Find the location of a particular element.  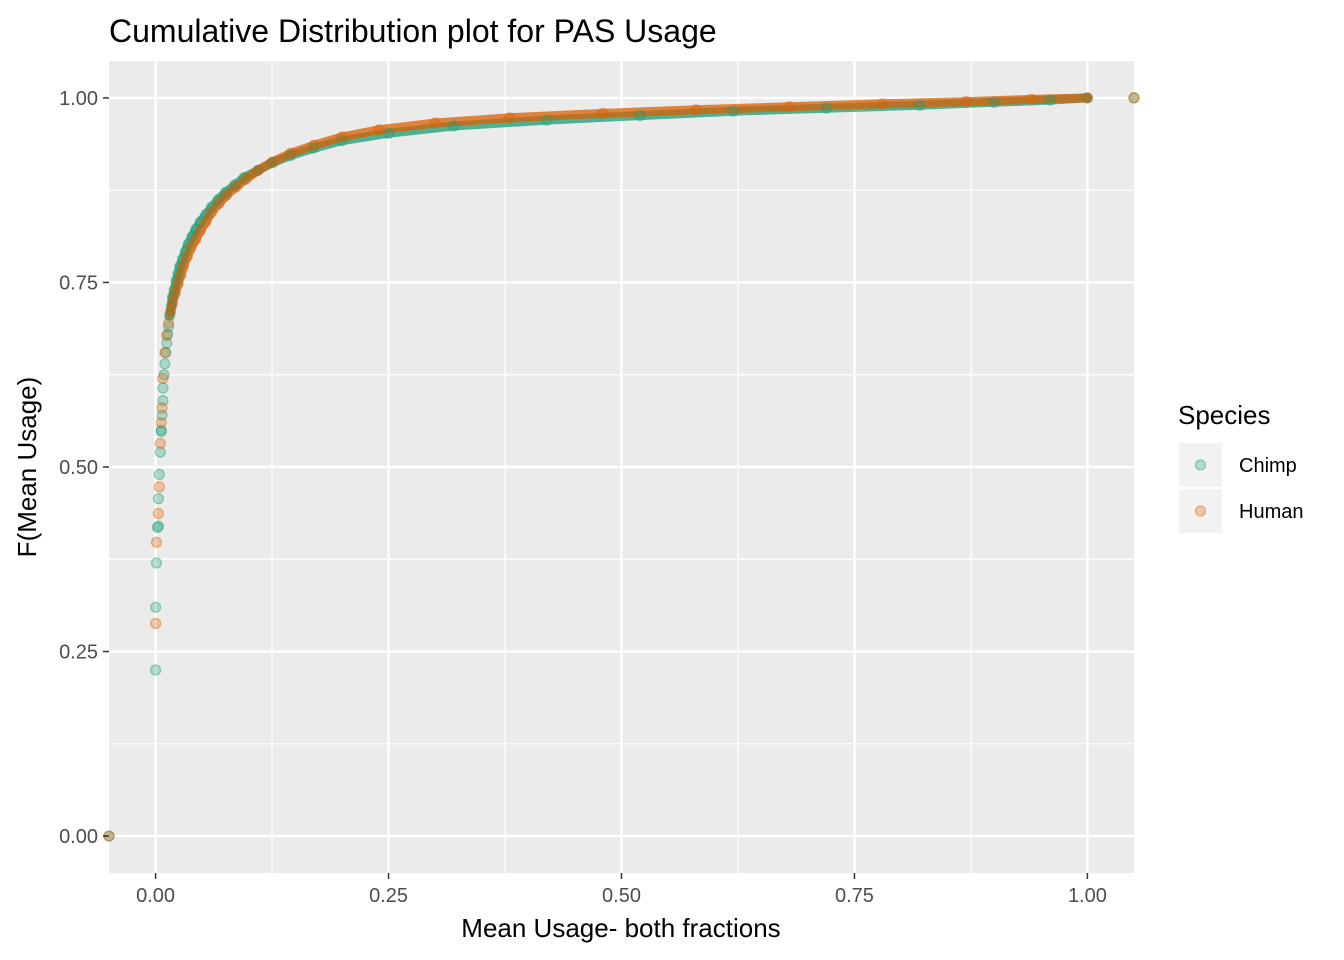

x-tick-label: 0.50 is located at coordinates (621, 896).